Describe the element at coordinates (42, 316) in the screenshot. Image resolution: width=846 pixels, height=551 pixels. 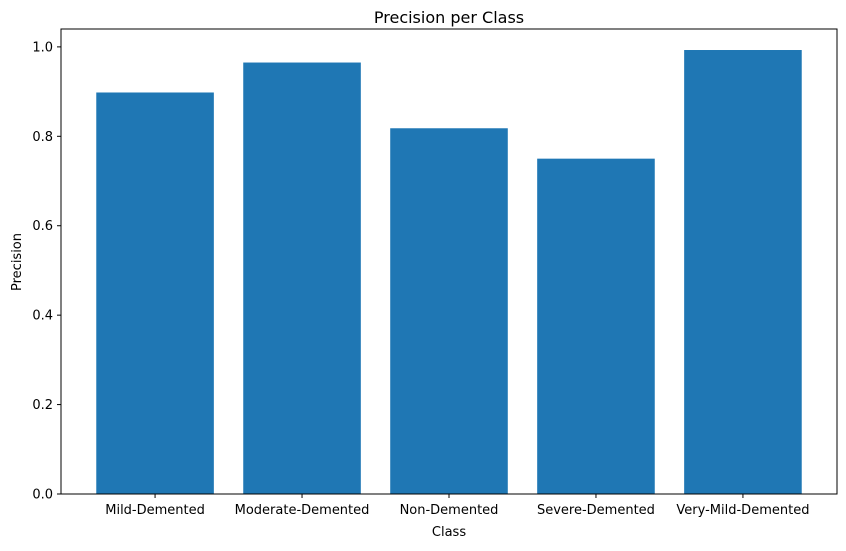
I see `y-tick-label: 0.4` at that location.